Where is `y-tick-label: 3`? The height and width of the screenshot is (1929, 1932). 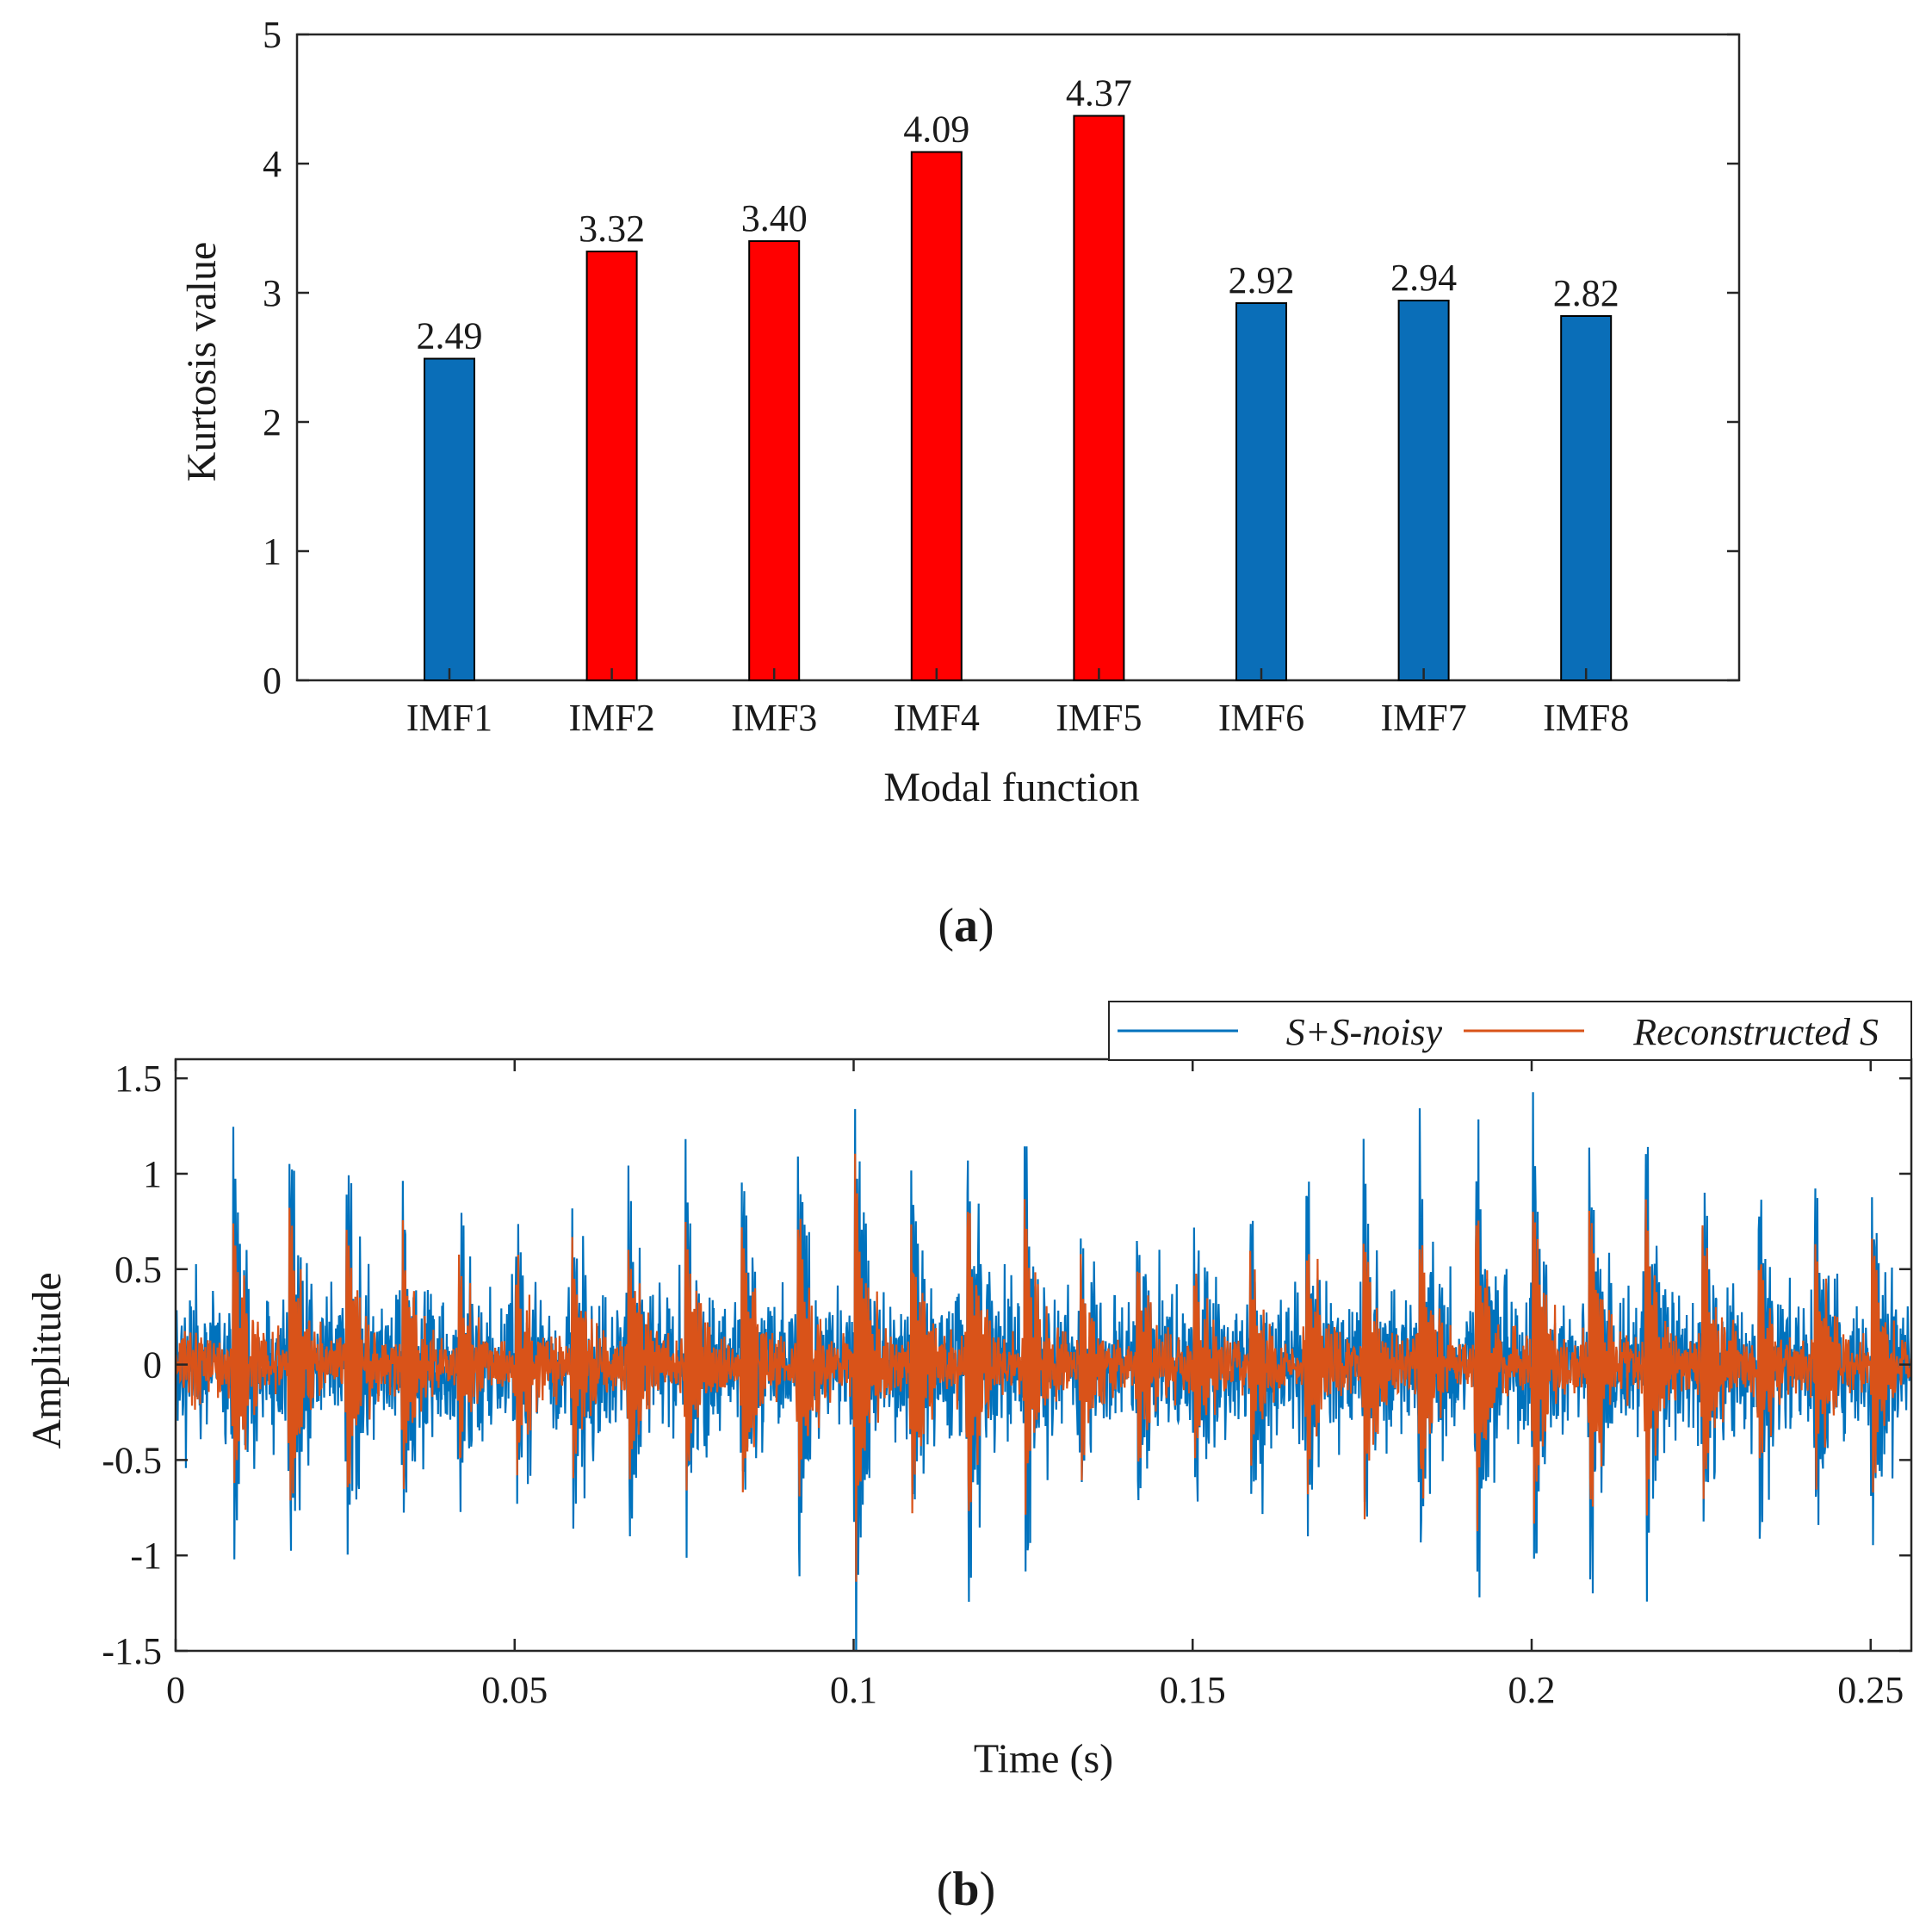 y-tick-label: 3 is located at coordinates (272, 293).